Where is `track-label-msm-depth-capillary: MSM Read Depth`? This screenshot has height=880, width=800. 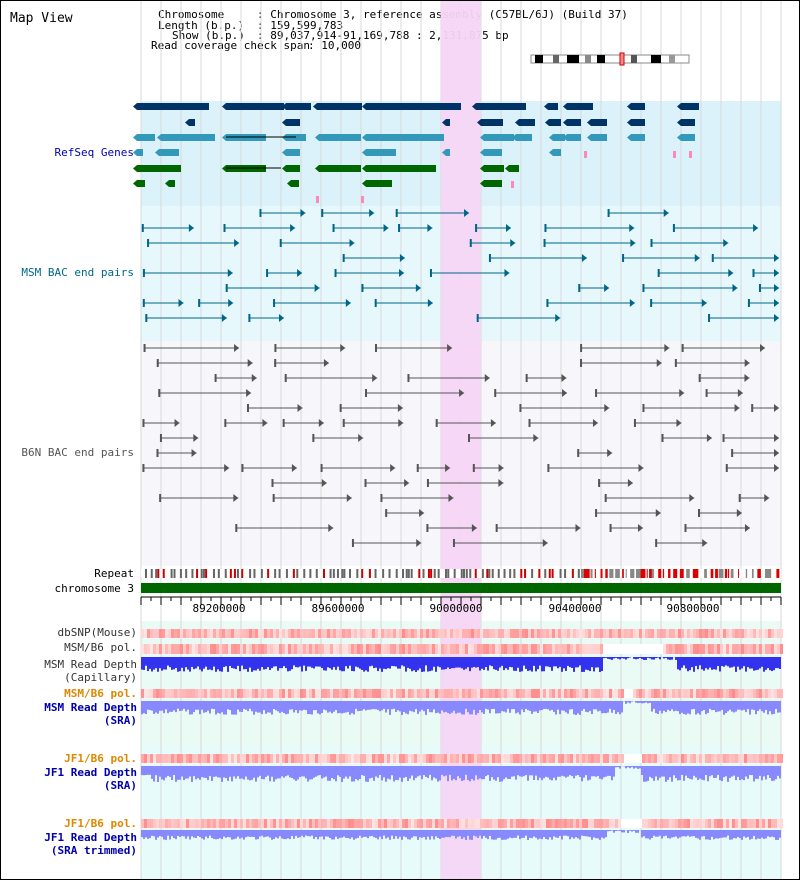 track-label-msm-depth-capillary: MSM Read Depth is located at coordinates (90, 664).